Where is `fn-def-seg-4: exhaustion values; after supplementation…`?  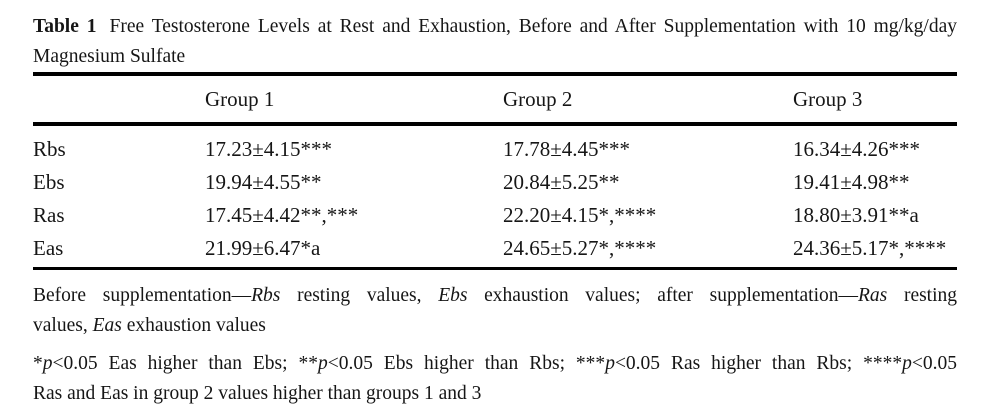 fn-def-seg-4: exhaustion values; after supplementation… is located at coordinates (663, 295).